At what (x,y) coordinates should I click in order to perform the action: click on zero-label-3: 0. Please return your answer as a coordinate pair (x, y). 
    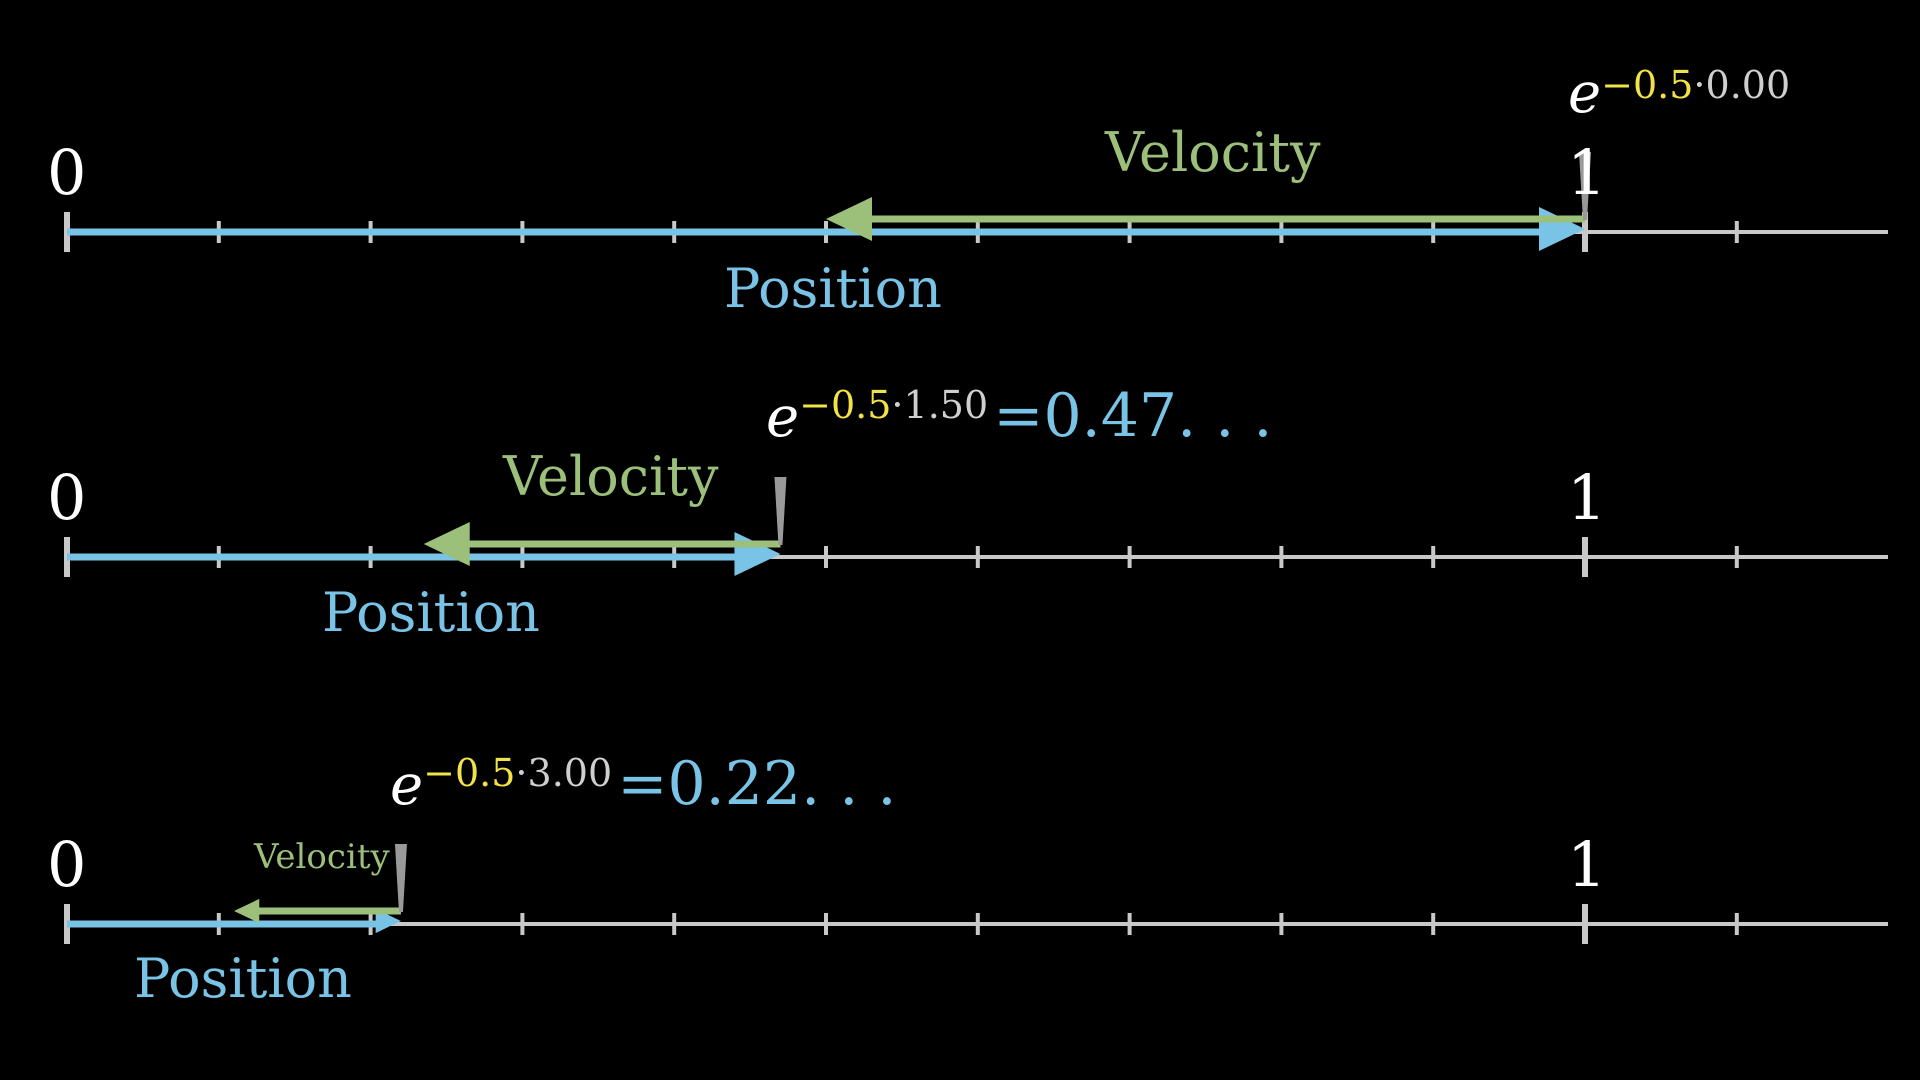
    Looking at the image, I should click on (67, 864).